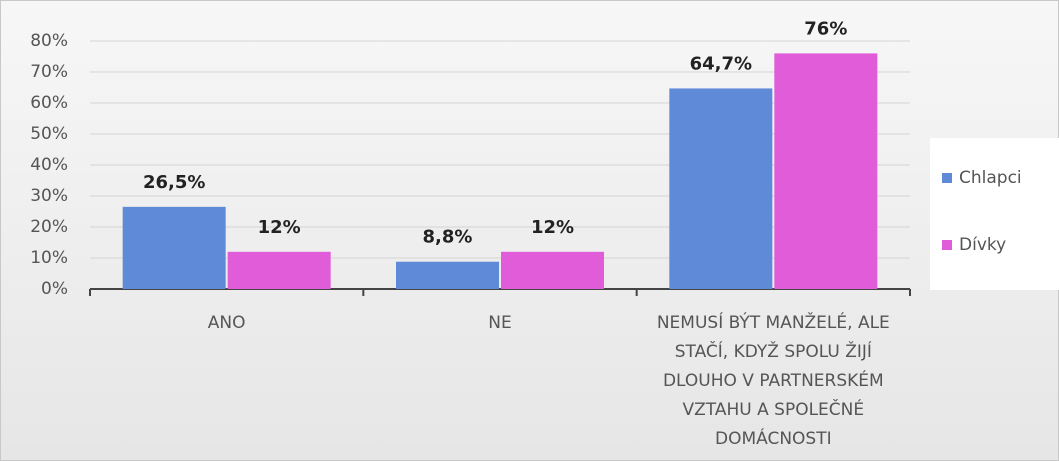 This screenshot has width=1059, height=461. Describe the element at coordinates (49, 103) in the screenshot. I see `y-tick-label: 60%` at that location.